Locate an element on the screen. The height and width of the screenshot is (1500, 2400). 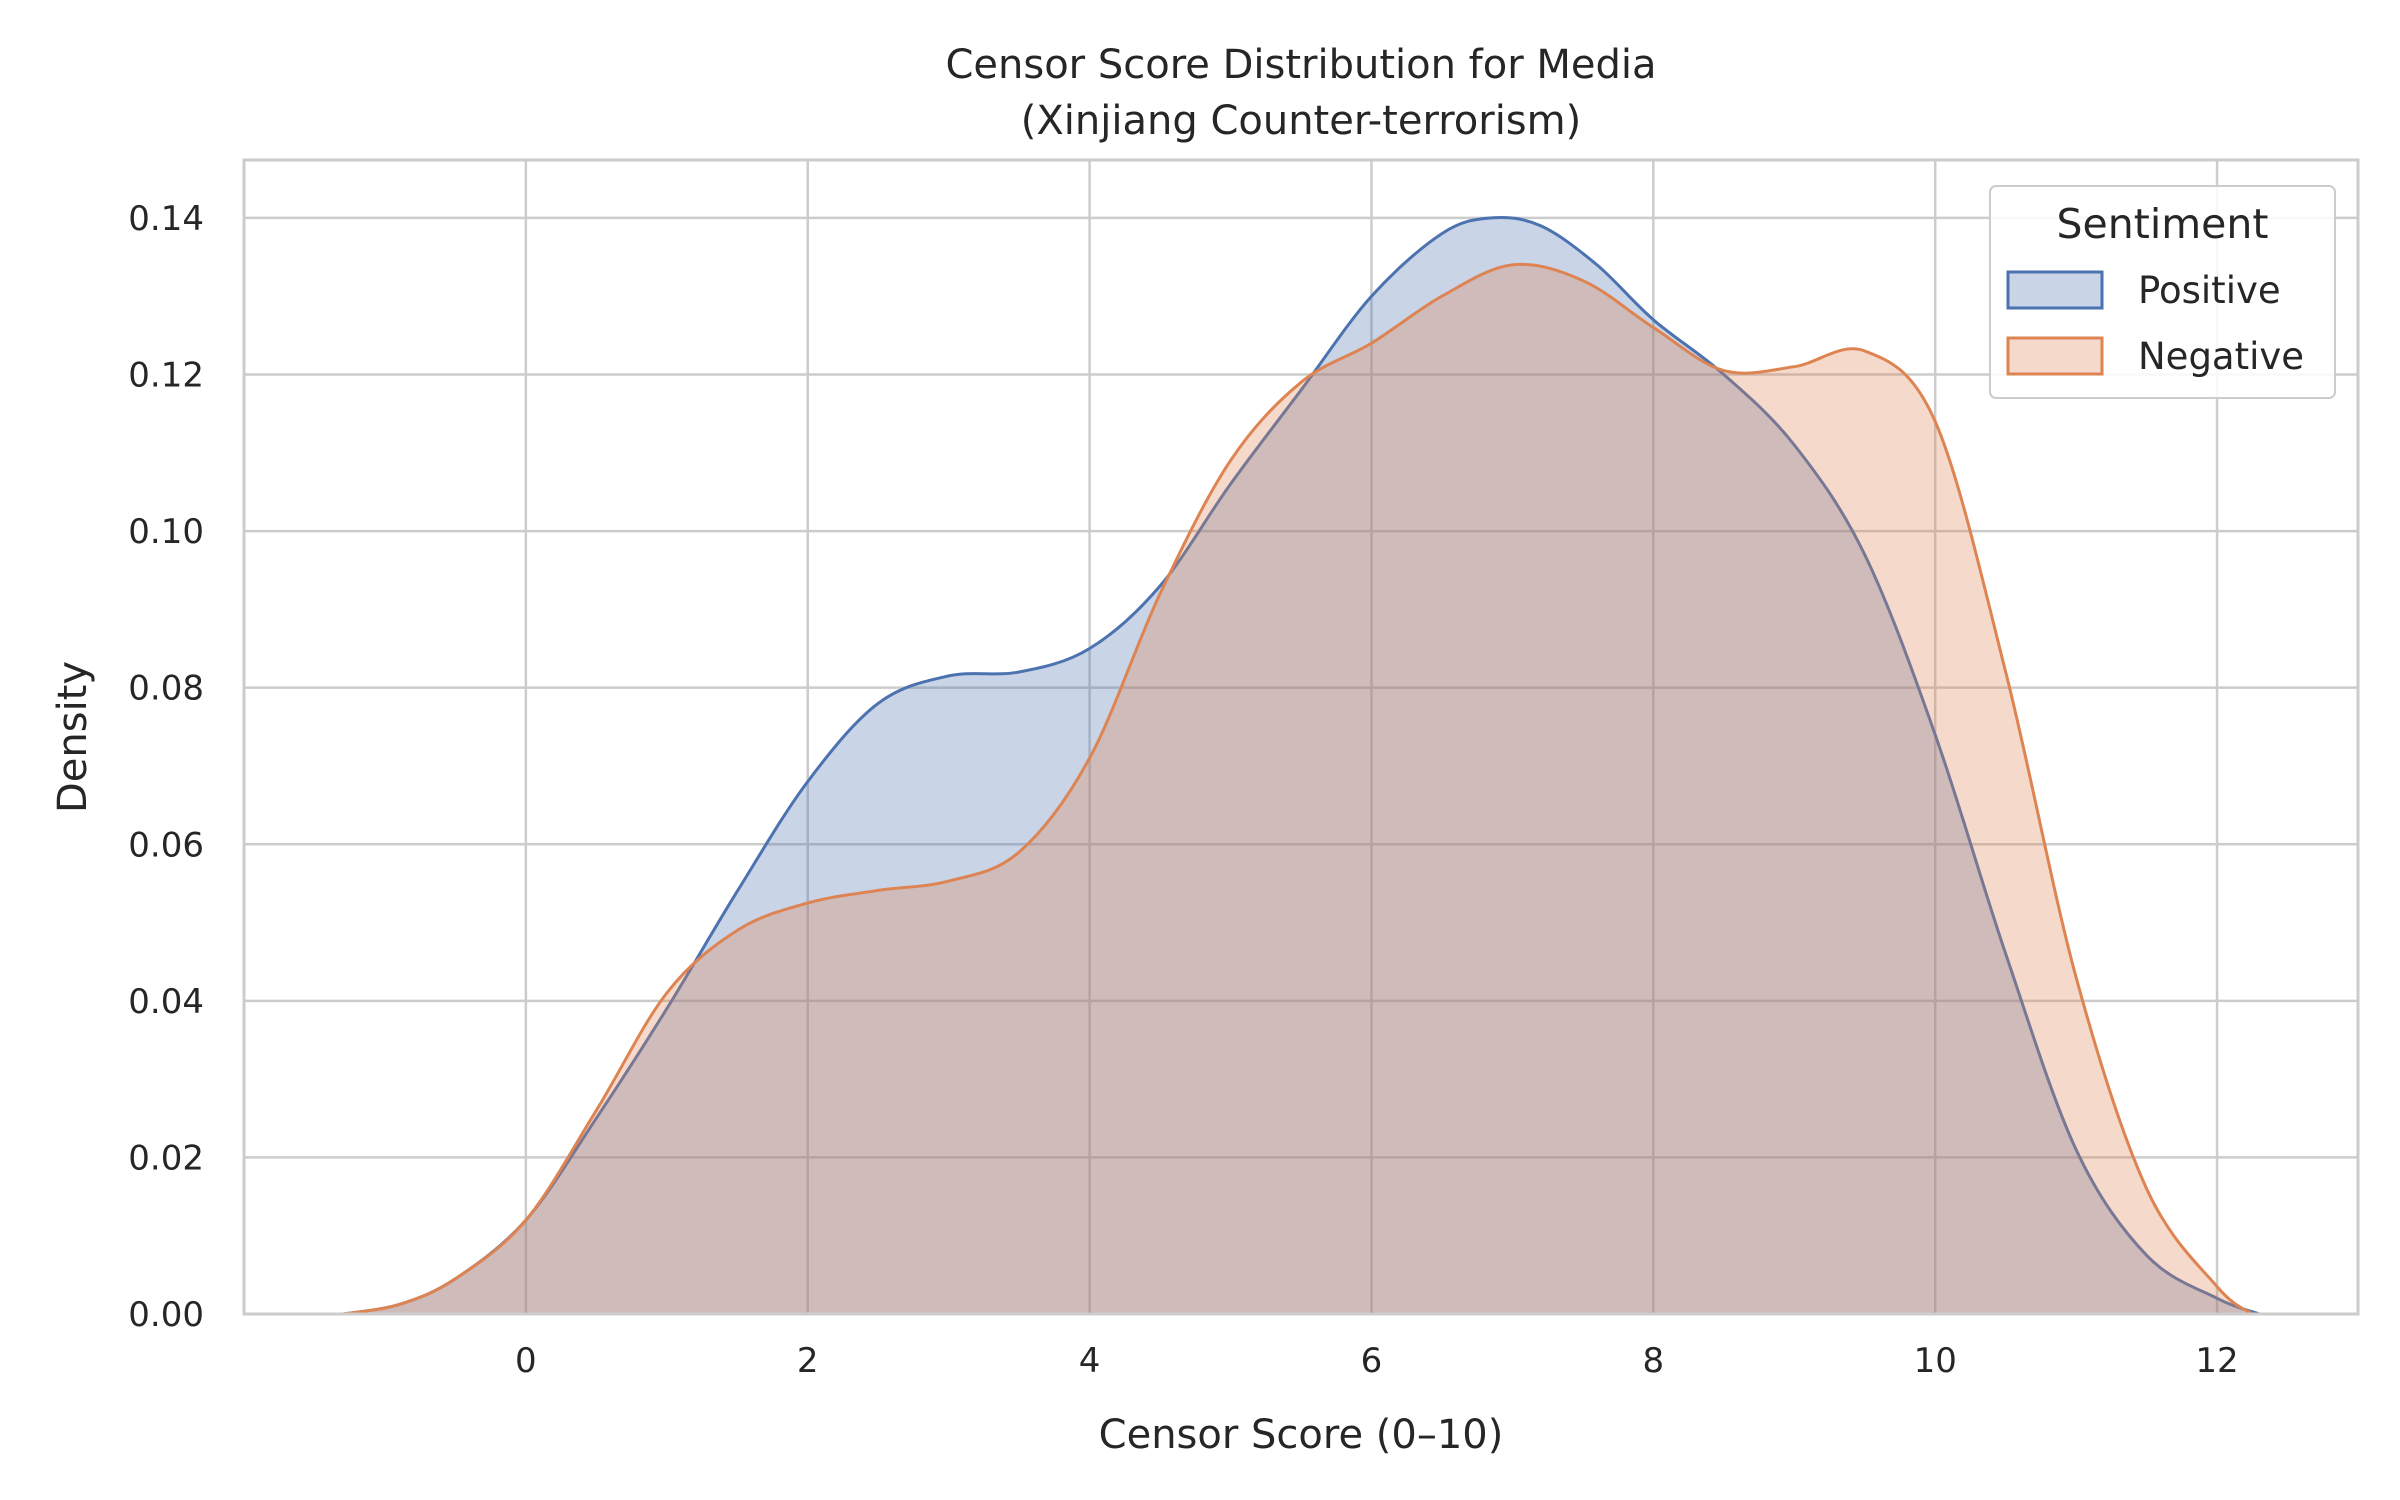
y-tick-label: 0.00 is located at coordinates (166, 1315).